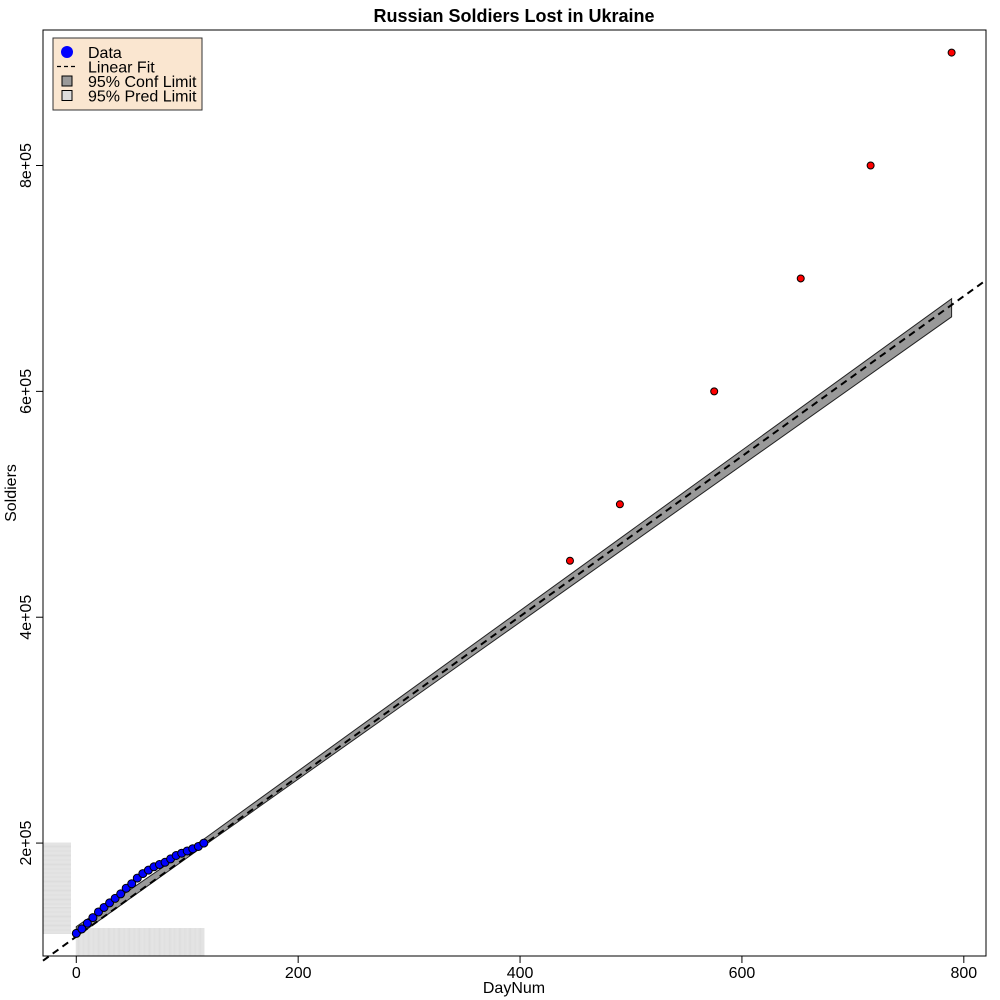 This screenshot has width=1000, height=1000. I want to click on x-tick-label: 600, so click(742, 973).